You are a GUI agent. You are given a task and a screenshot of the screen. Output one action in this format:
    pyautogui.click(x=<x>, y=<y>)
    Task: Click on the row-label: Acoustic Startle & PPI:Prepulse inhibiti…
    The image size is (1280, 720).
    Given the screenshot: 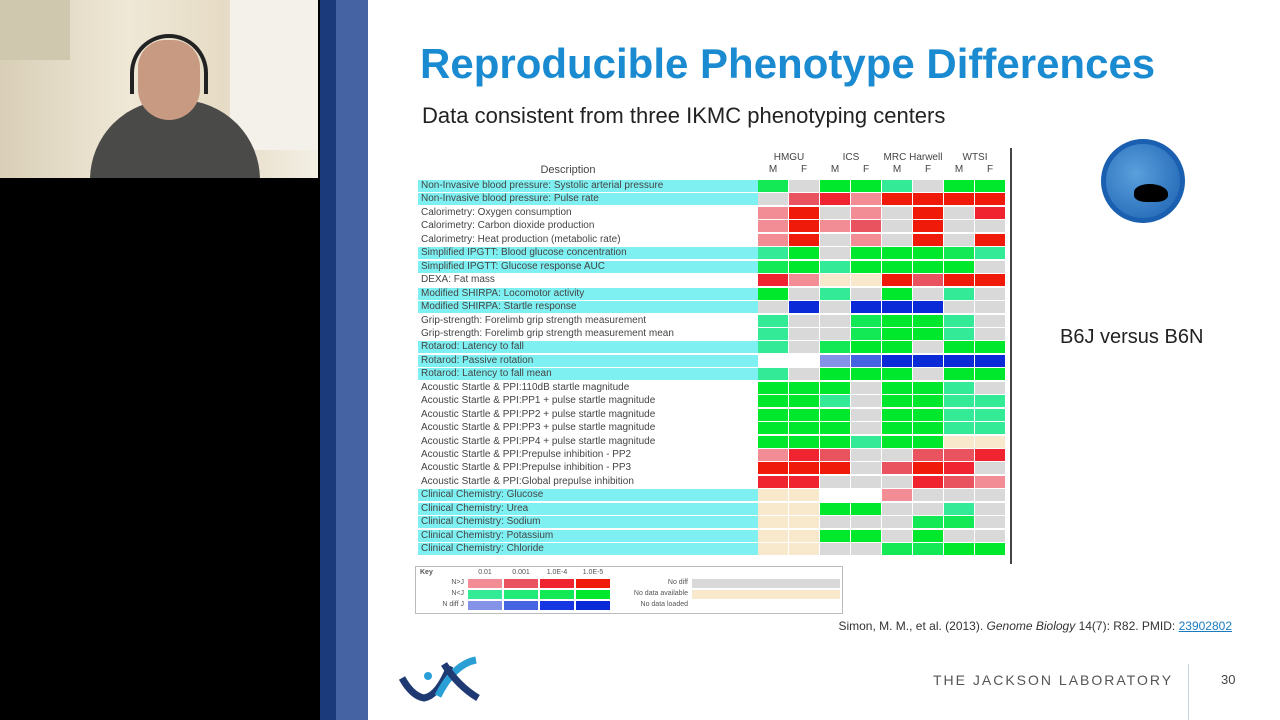 What is the action you would take?
    pyautogui.click(x=526, y=468)
    